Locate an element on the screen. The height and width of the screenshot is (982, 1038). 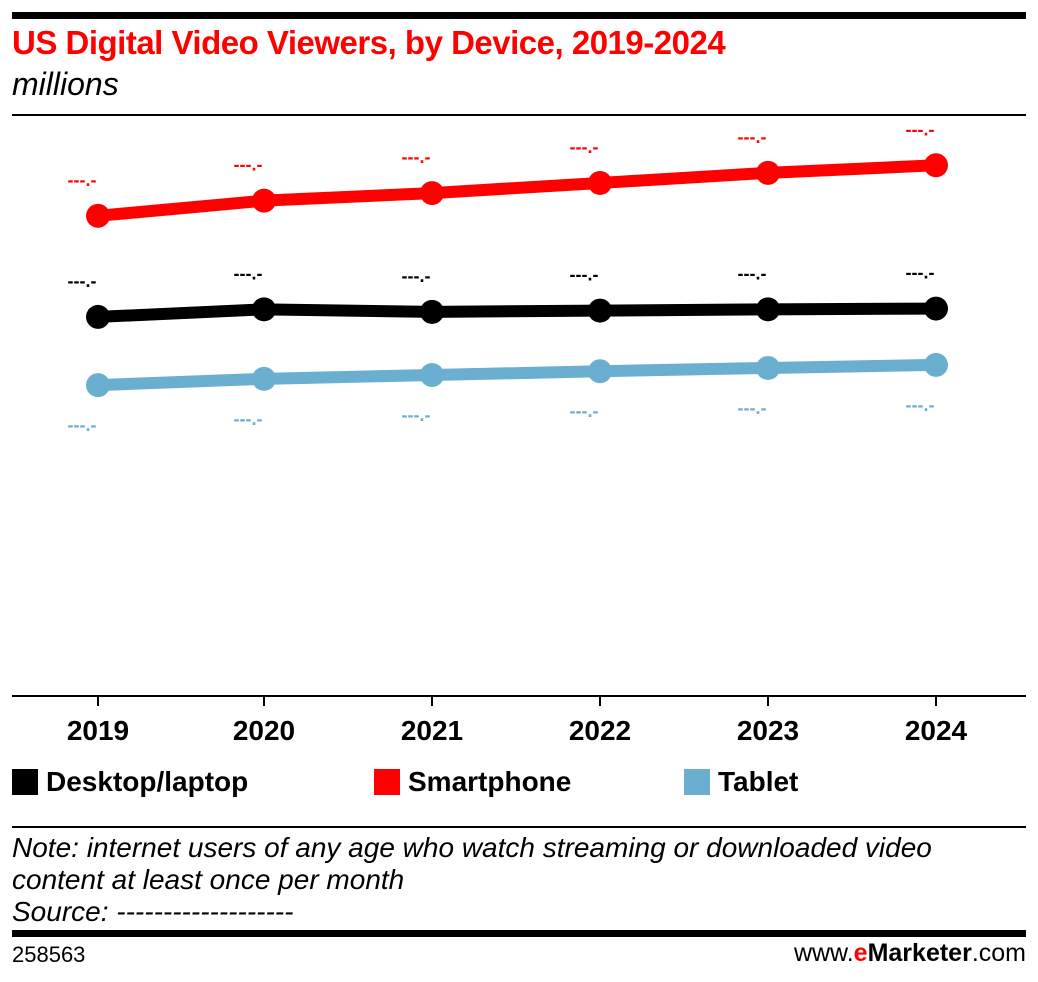
legend-item-tablet: Tablet is located at coordinates (741, 782).